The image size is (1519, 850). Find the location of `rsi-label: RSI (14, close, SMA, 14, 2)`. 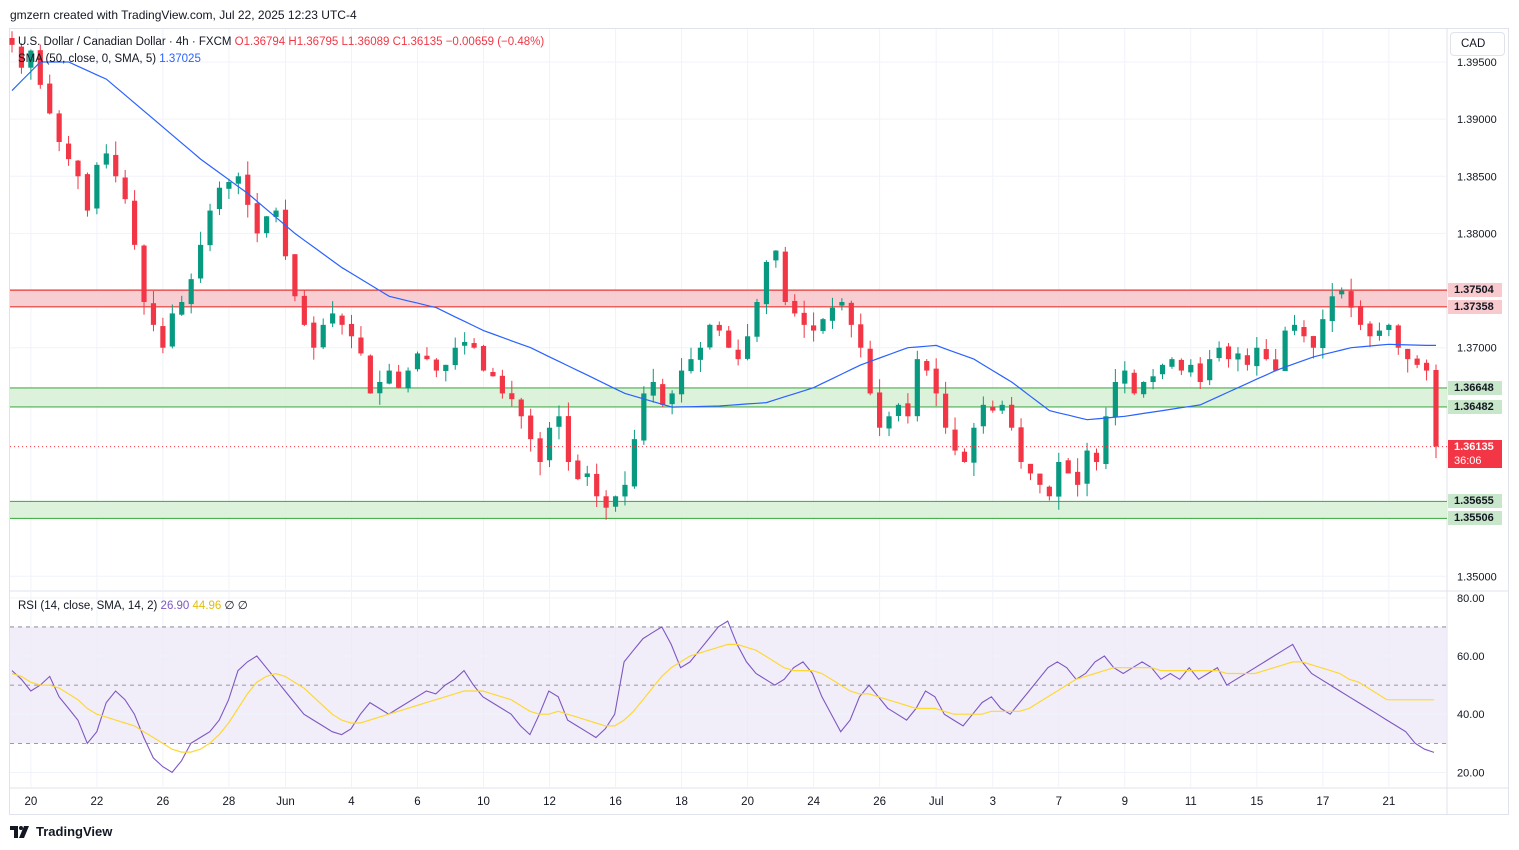

rsi-label: RSI (14, close, SMA, 14, 2) is located at coordinates (88, 606).